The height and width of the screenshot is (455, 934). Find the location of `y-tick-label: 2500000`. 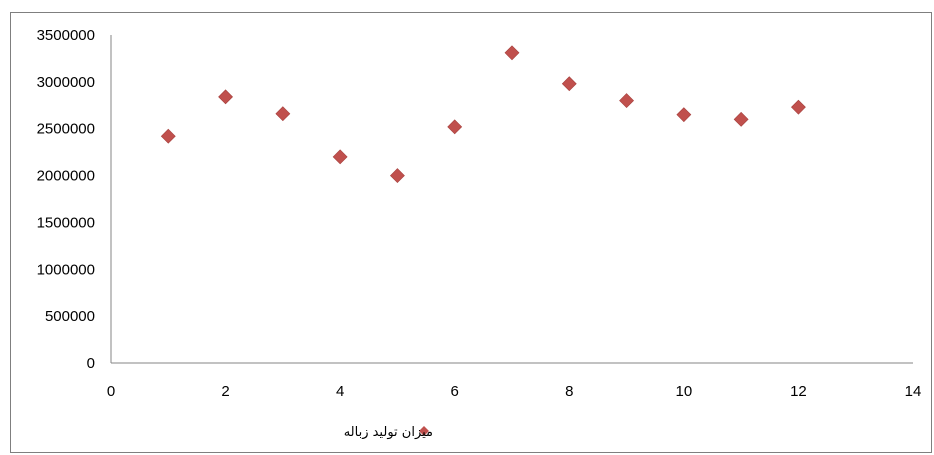

y-tick-label: 2500000 is located at coordinates (66, 129).